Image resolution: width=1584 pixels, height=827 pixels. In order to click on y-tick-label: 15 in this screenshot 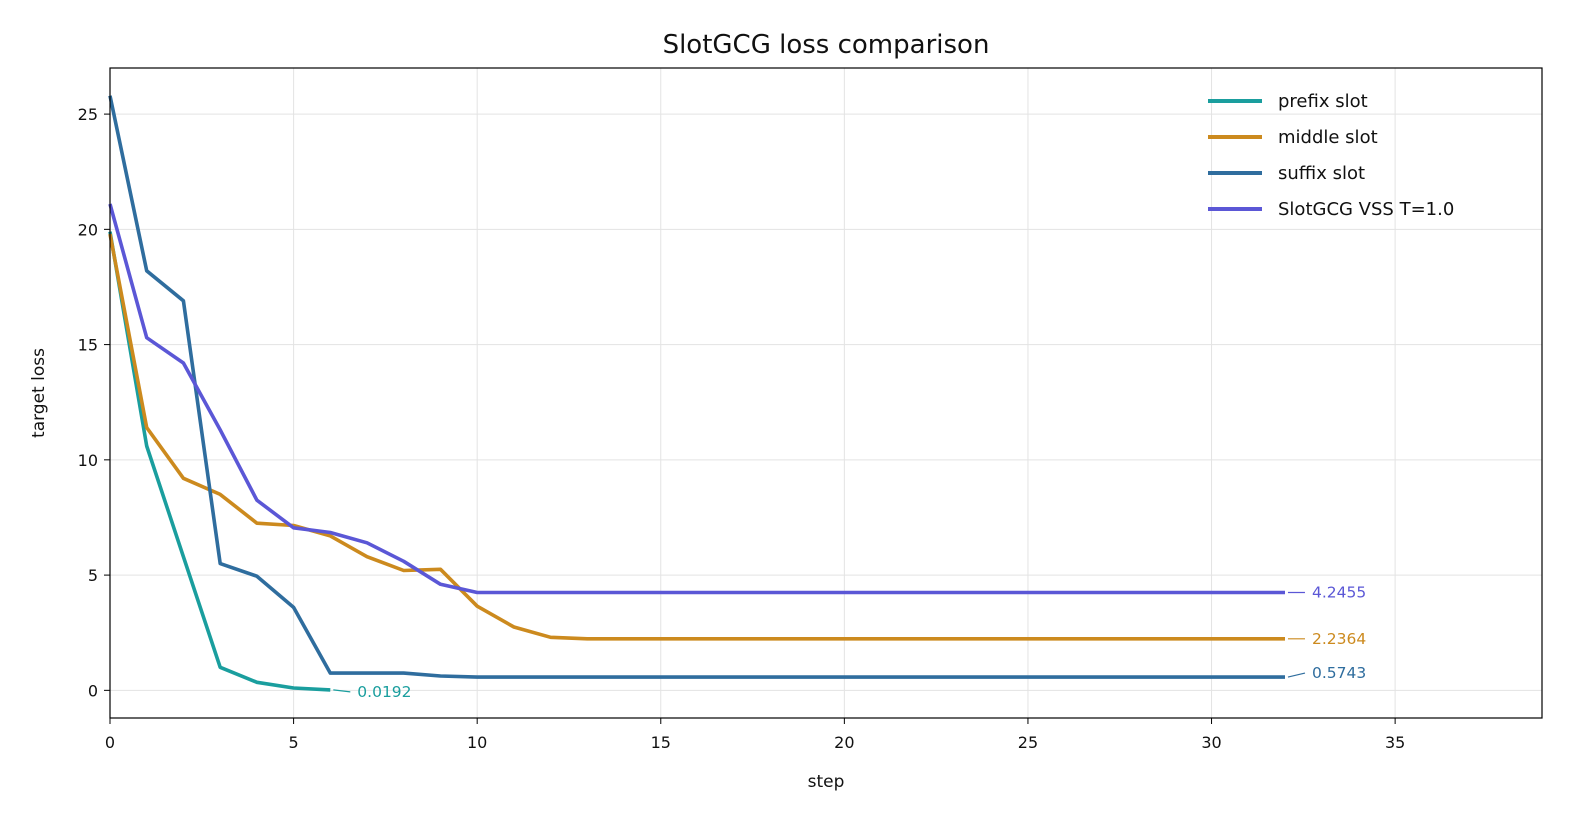, I will do `click(88, 345)`.